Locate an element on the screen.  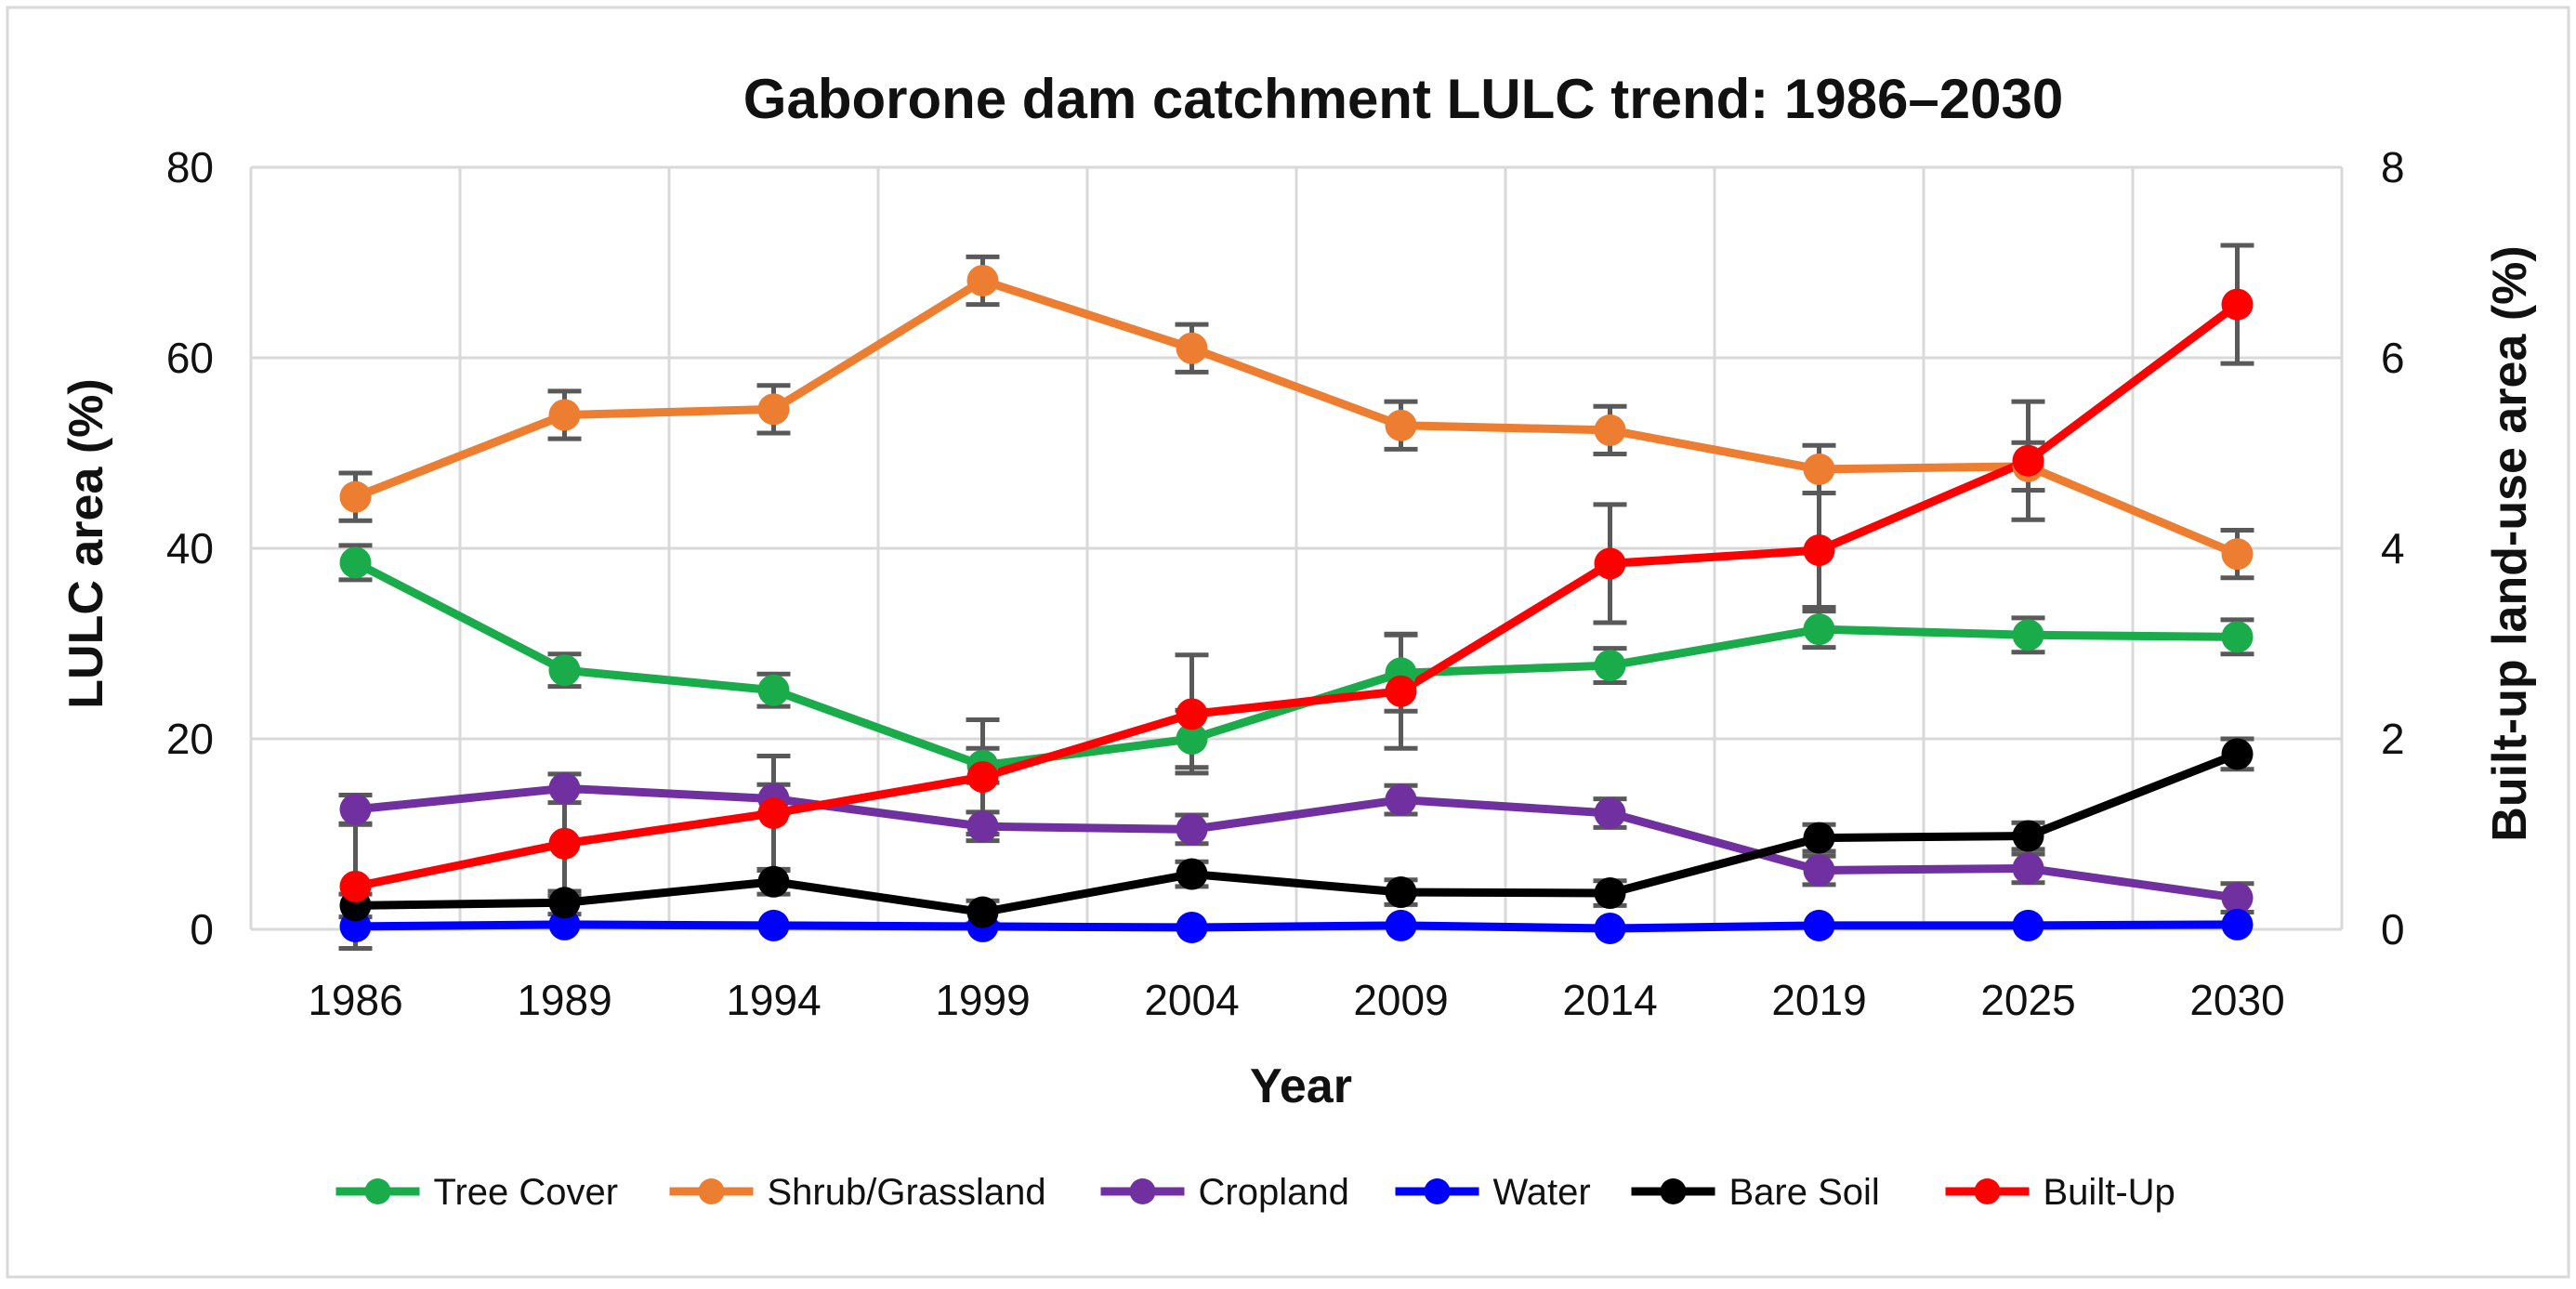
legend-label-tree-cover: Tree Cover is located at coordinates (526, 1193).